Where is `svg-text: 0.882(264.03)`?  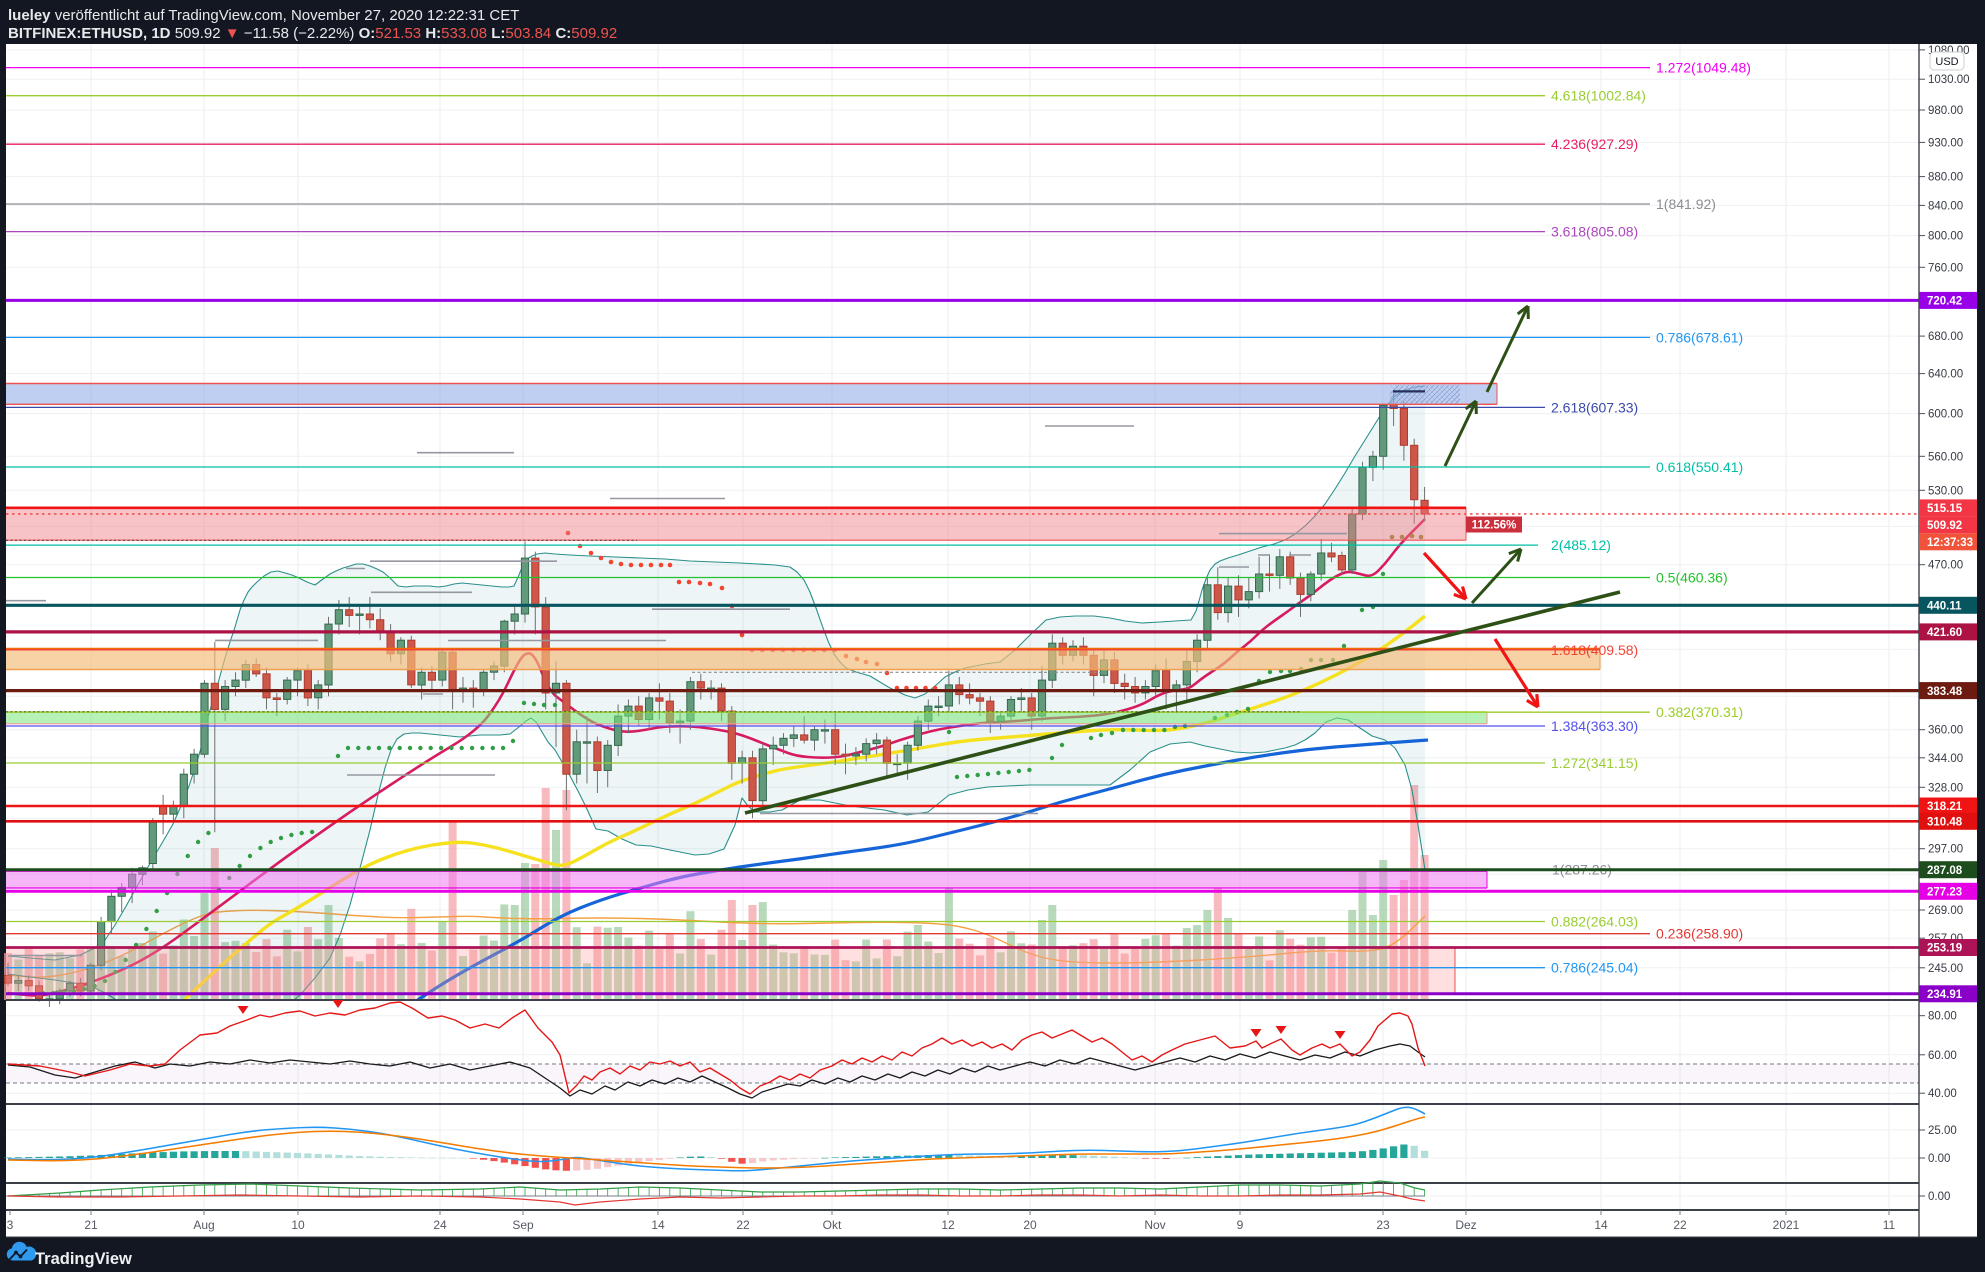 svg-text: 0.882(264.03) is located at coordinates (1594, 922).